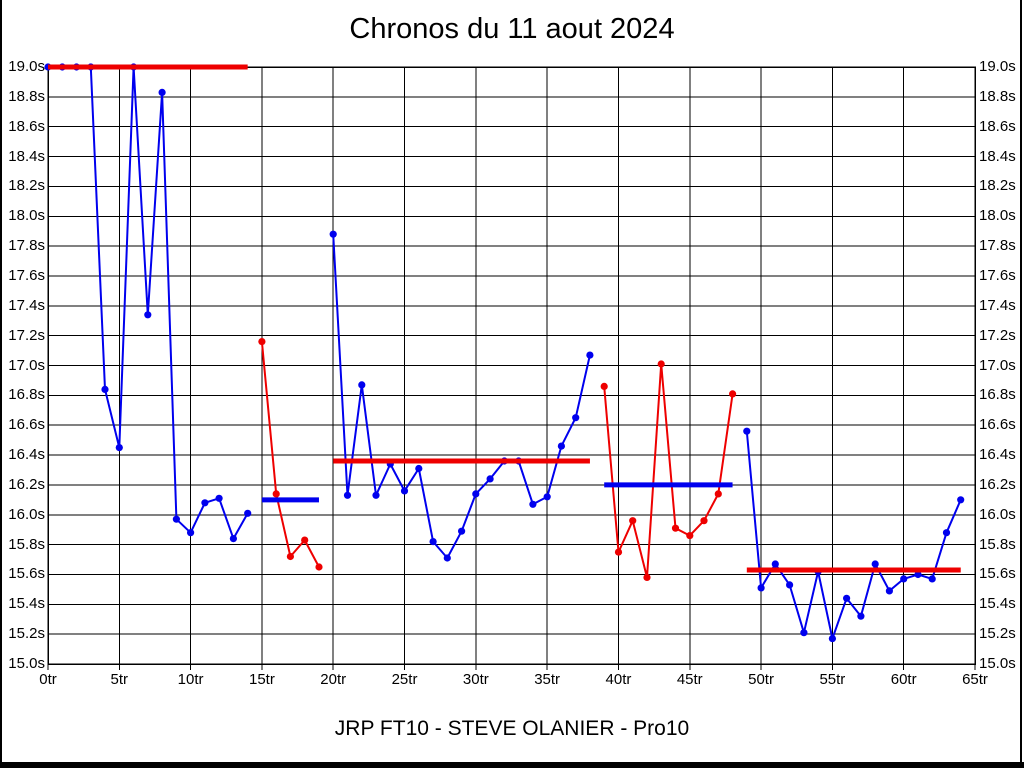 The height and width of the screenshot is (768, 1024). I want to click on y-tick-label-right: 17.6s, so click(997, 275).